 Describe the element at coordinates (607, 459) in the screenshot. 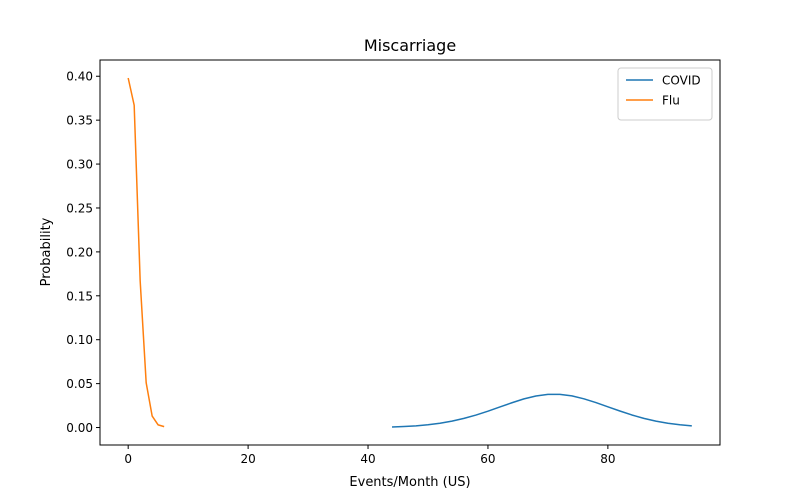

I see `x-tick-label: 80` at that location.